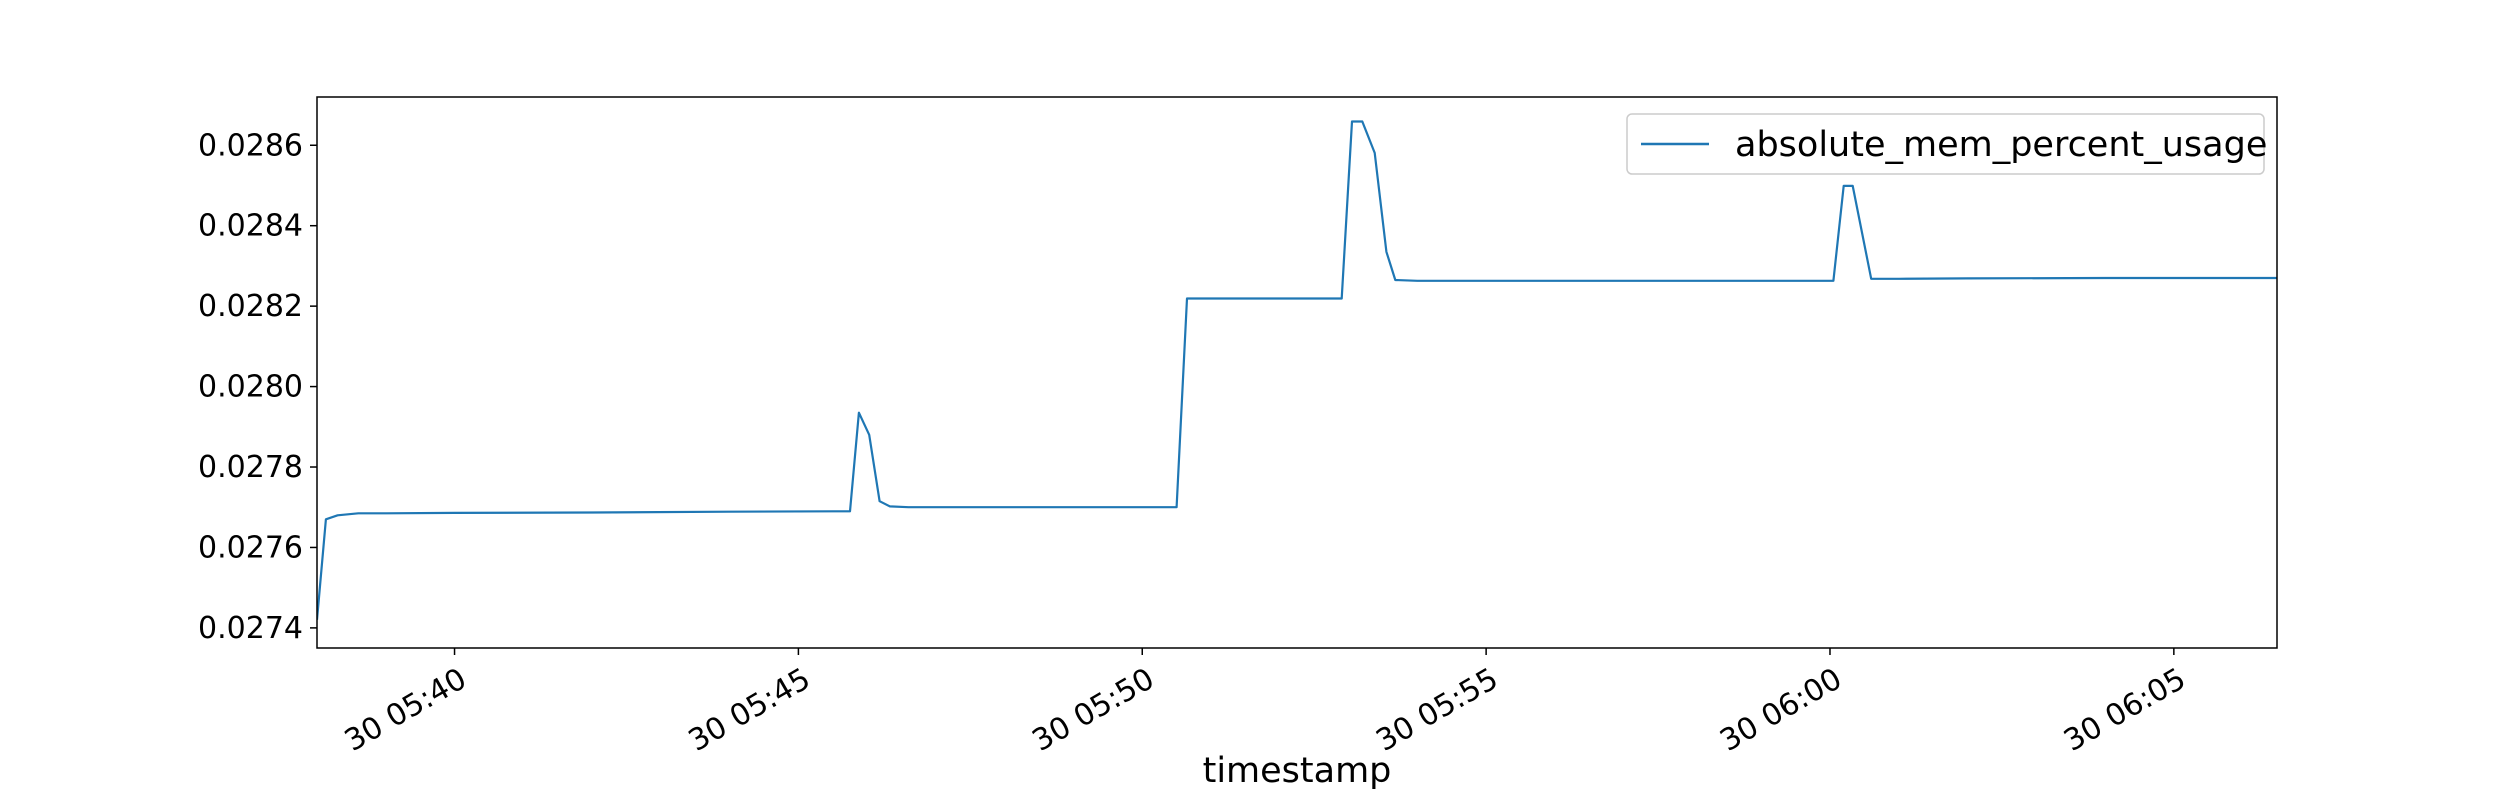 This screenshot has height=800, width=2500. I want to click on legend-entry-label: absolute_mem_percent_usage, so click(2001, 145).